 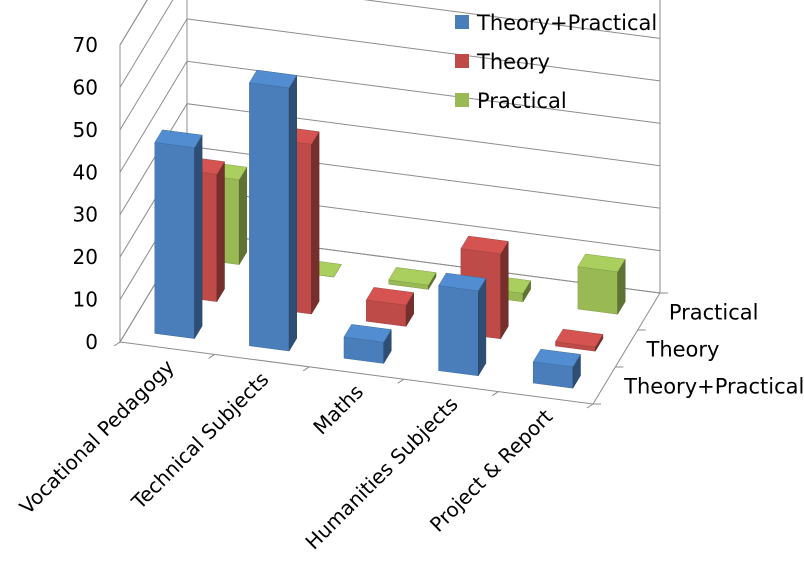 I want to click on y-tick-label: 30, so click(x=85, y=215).